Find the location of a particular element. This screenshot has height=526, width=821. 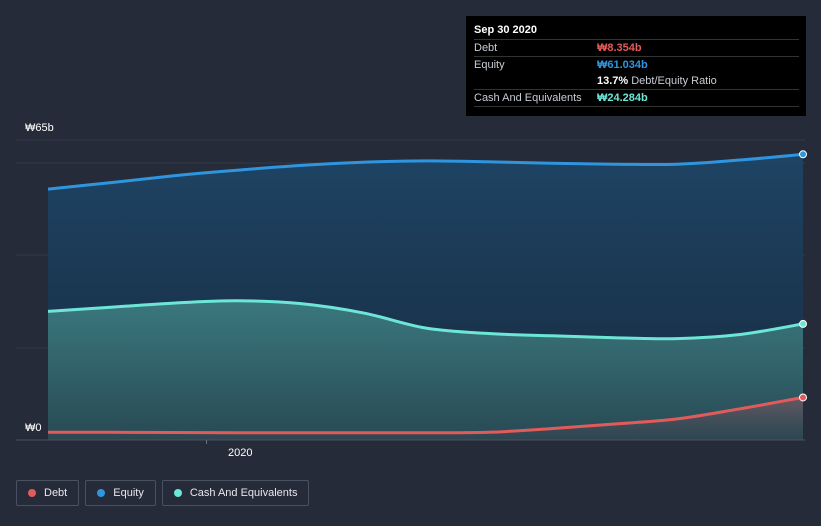

x-tick-label-2020: 2020 is located at coordinates (240, 453).